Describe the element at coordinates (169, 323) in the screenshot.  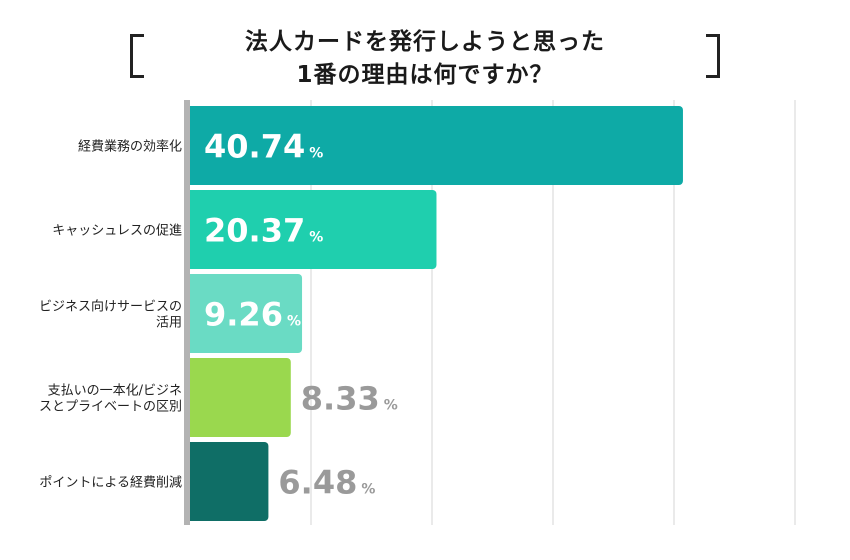
I see `category-label-2-1: 活用` at that location.